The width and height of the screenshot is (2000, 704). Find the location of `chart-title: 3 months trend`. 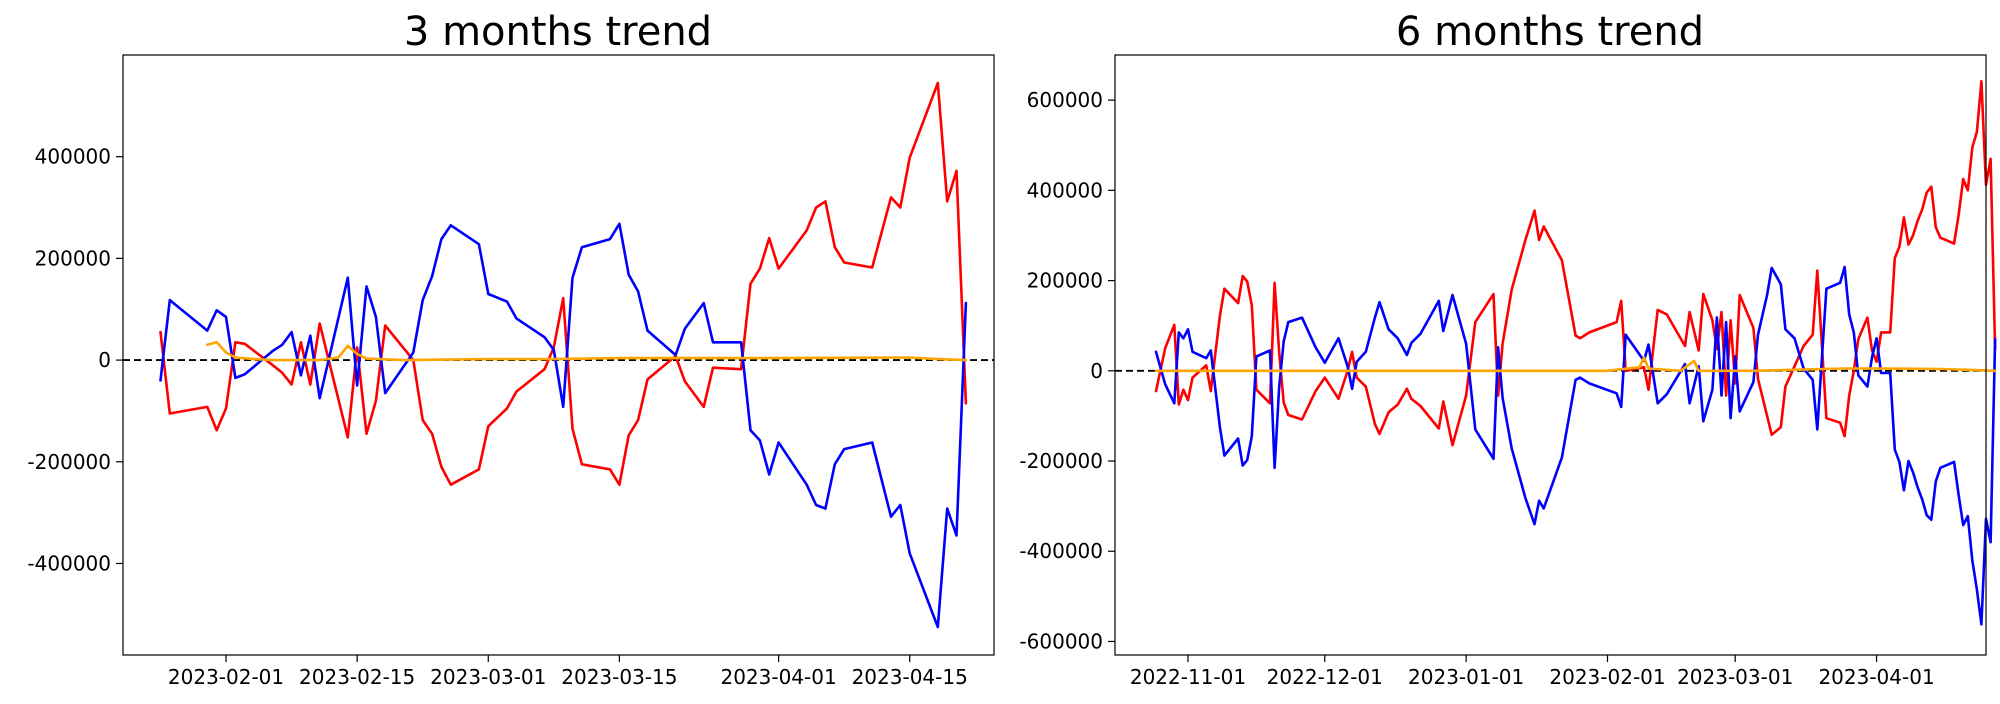

chart-title: 3 months trend is located at coordinates (558, 32).